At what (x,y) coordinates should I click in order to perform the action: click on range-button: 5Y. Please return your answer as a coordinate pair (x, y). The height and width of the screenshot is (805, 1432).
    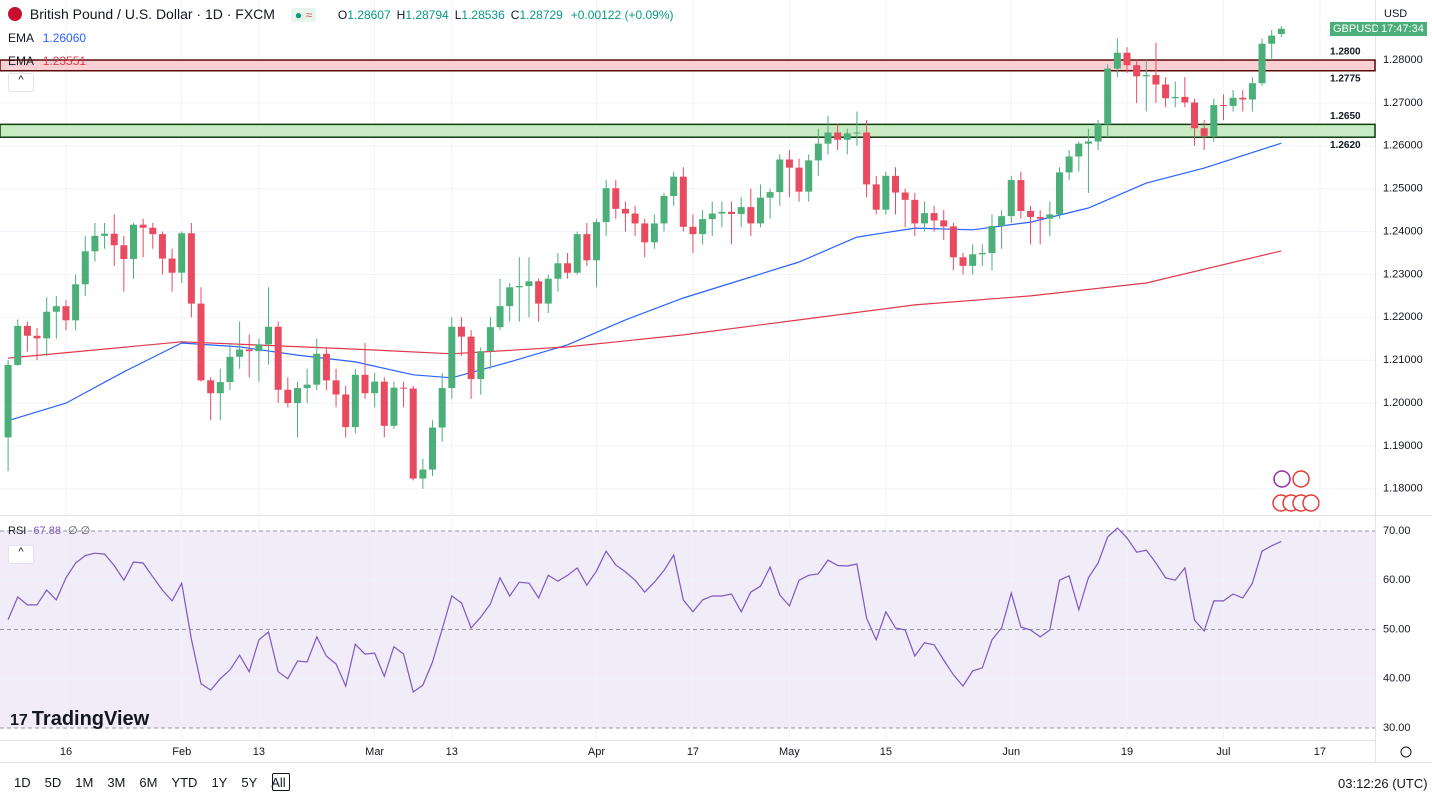
    Looking at the image, I should click on (249, 782).